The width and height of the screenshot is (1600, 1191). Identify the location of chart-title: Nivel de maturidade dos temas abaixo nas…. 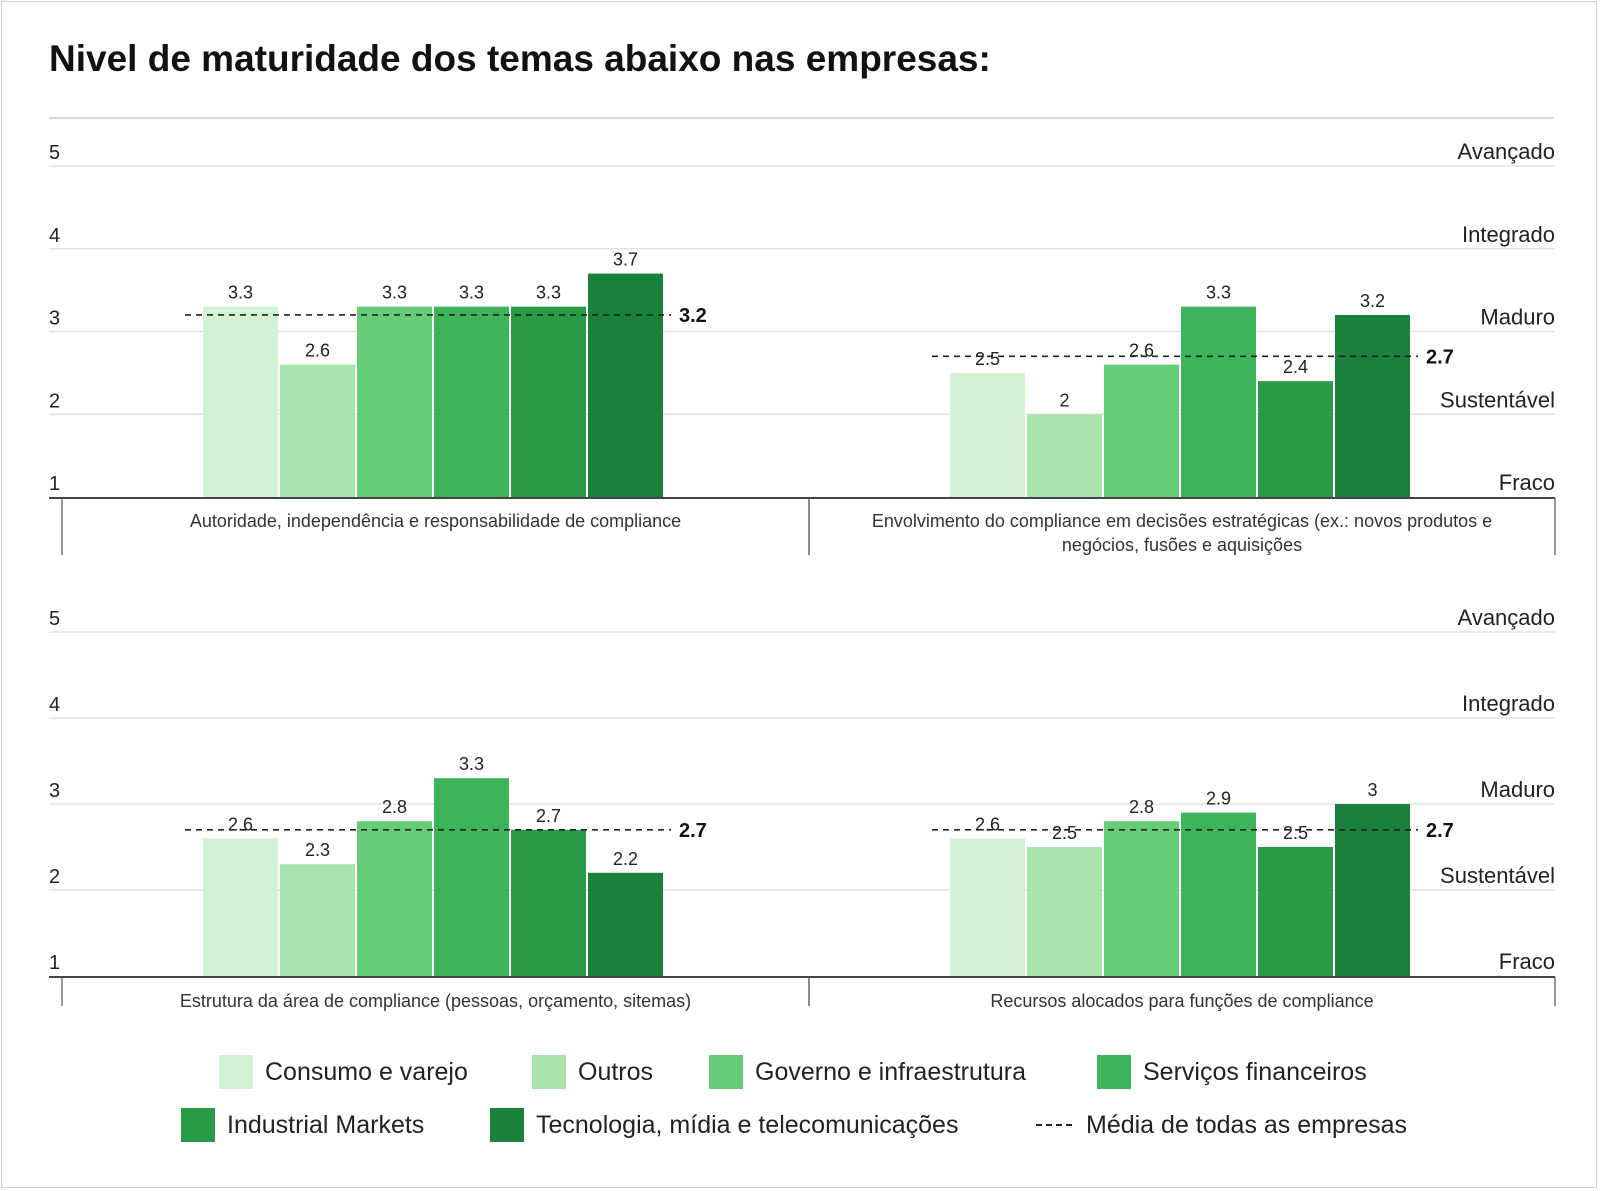
(520, 58).